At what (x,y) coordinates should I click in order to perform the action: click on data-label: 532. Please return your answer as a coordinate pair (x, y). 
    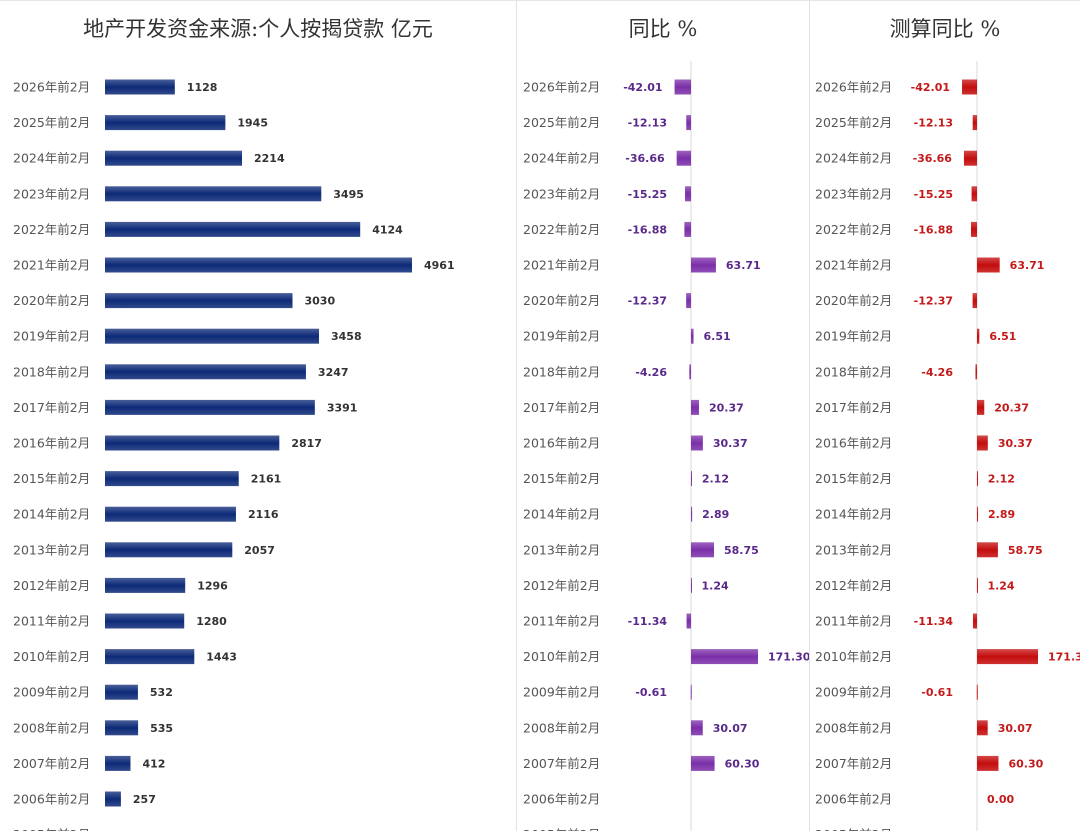
    Looking at the image, I should click on (161, 692).